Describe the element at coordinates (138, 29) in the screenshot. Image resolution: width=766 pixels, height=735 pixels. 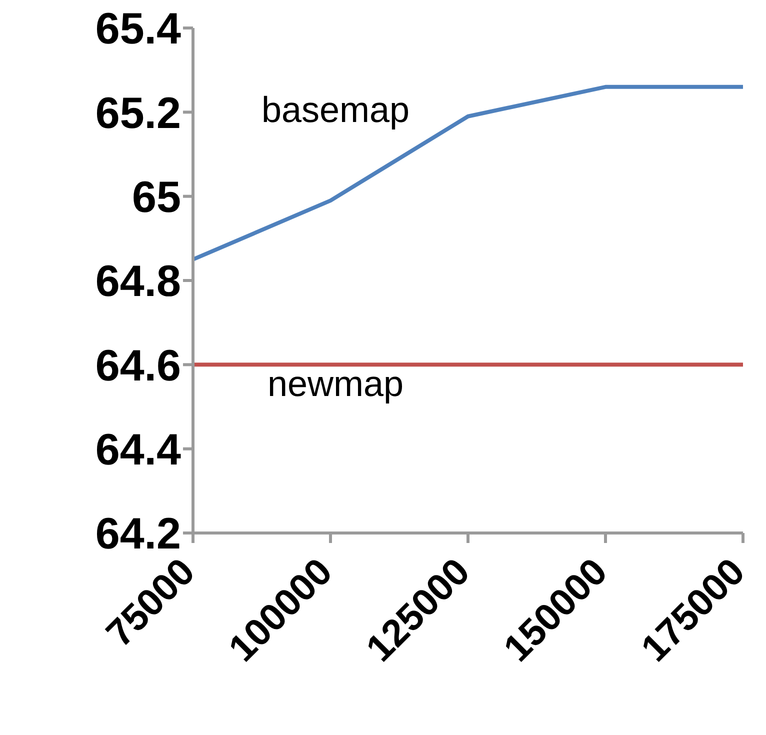
I see `y-tick-label: 65.4` at that location.